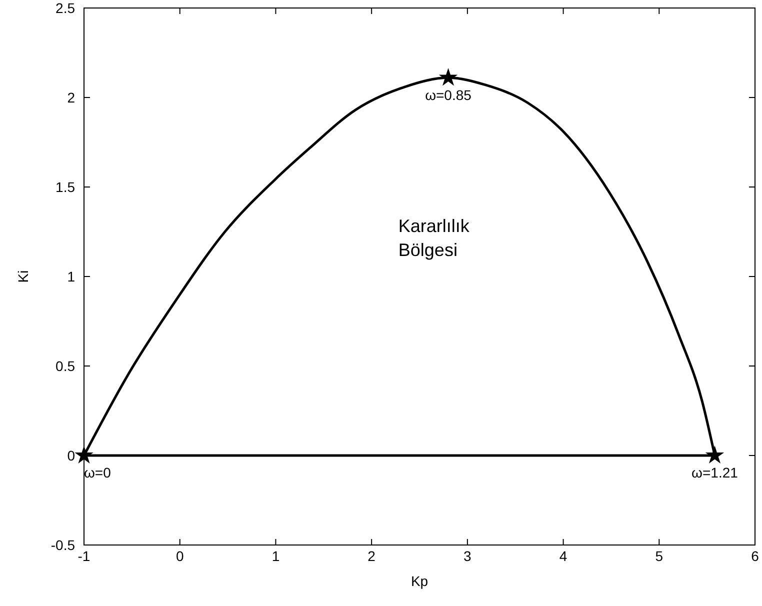 This screenshot has height=606, width=762. Describe the element at coordinates (276, 556) in the screenshot. I see `x-tick-label: 1` at that location.